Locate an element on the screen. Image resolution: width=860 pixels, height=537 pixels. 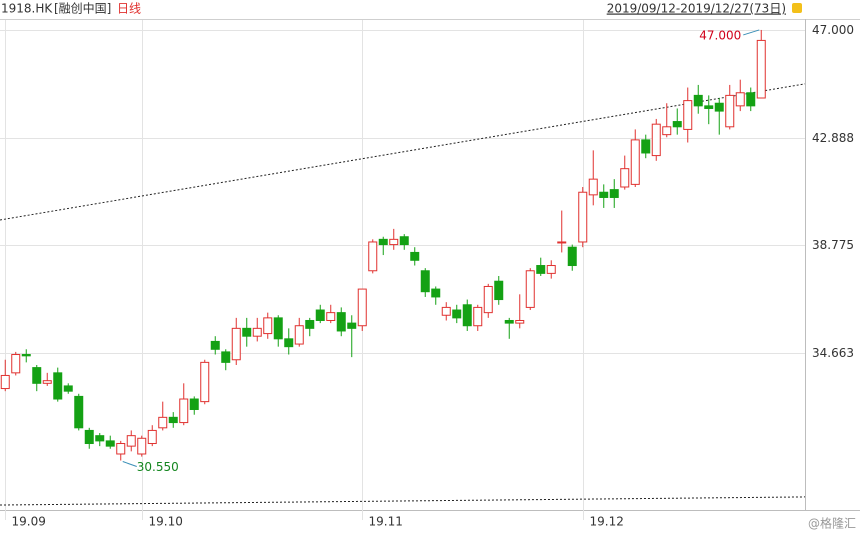
x-tick-label: 19.12 is located at coordinates (607, 522).